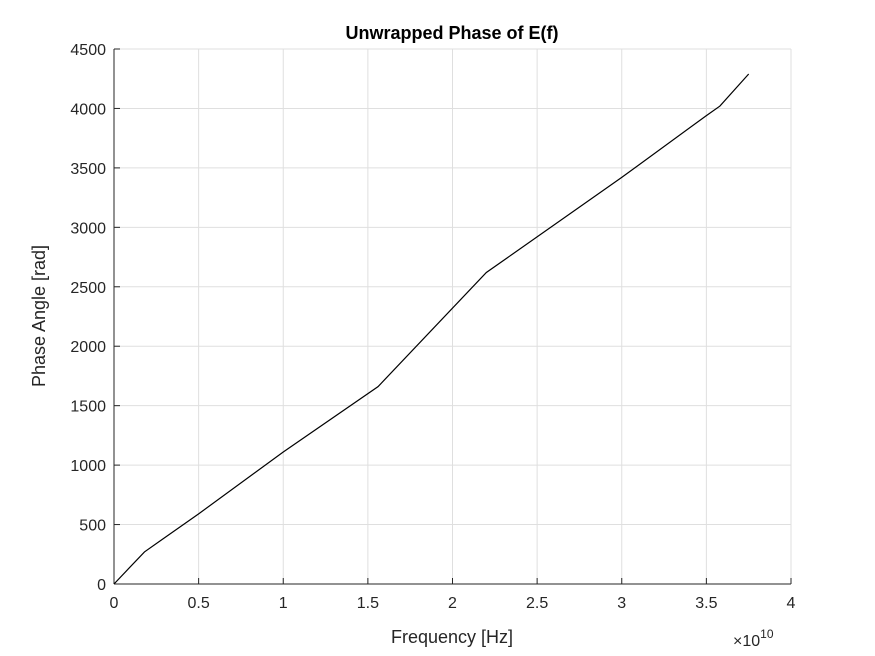 The width and height of the screenshot is (875, 656). What do you see at coordinates (452, 637) in the screenshot?
I see `x-axis-label: Frequency [Hz]` at bounding box center [452, 637].